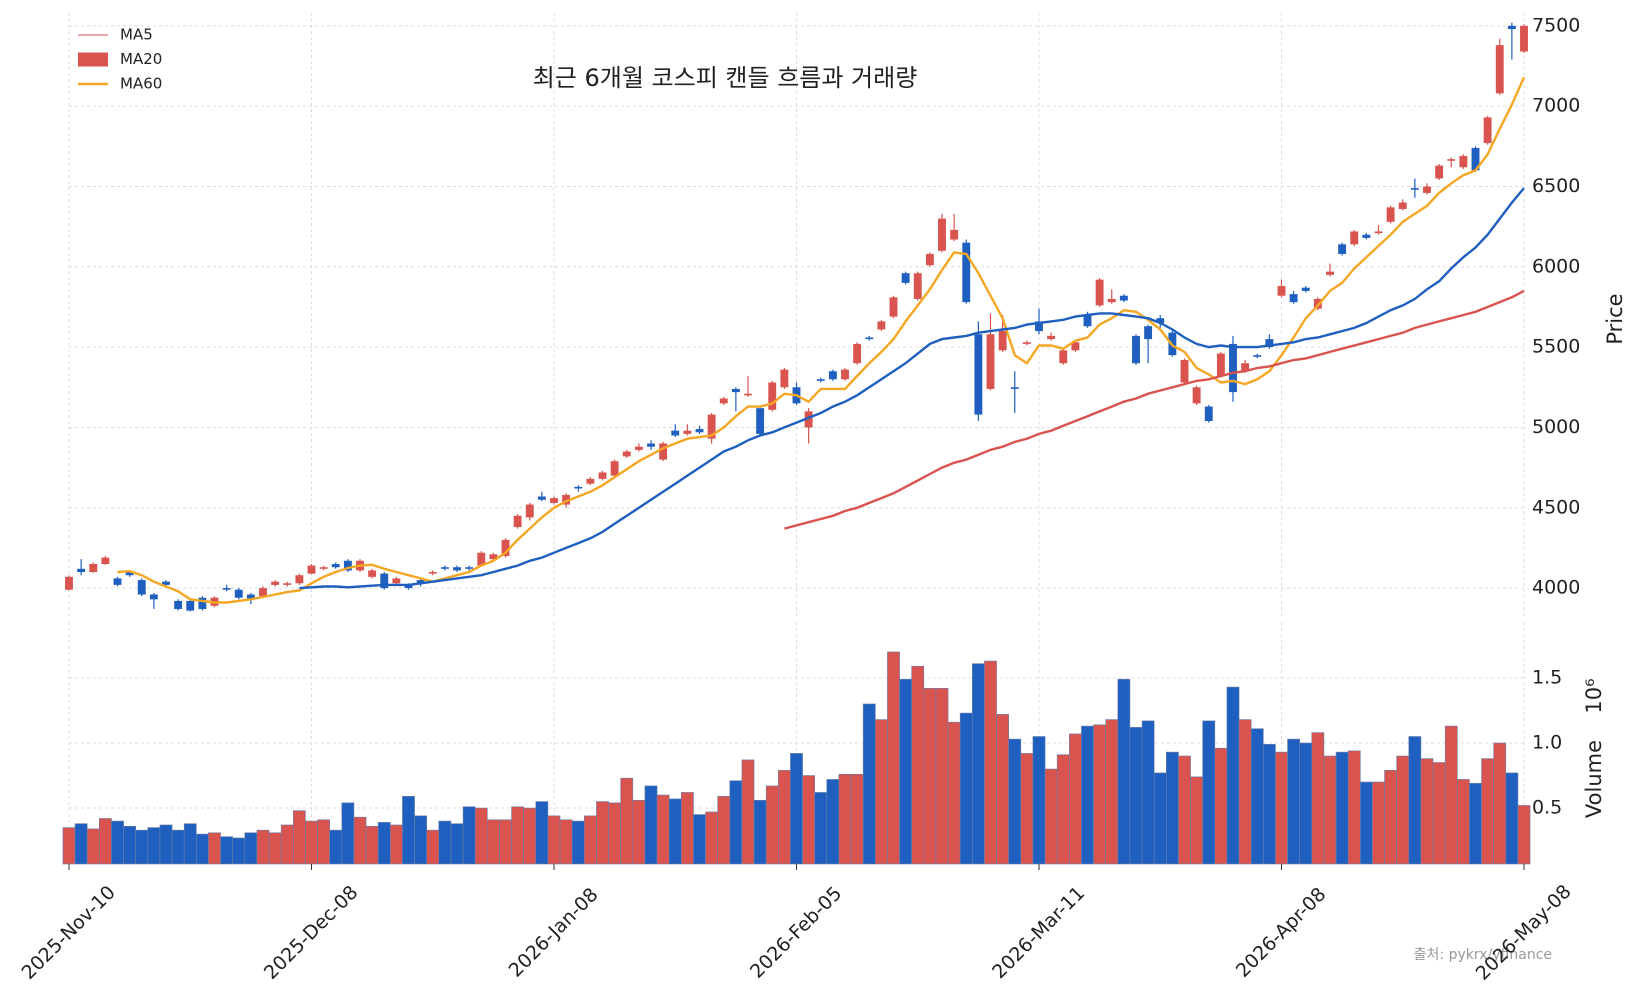  What do you see at coordinates (1556, 266) in the screenshot?
I see `y-tick-label: 6000` at bounding box center [1556, 266].